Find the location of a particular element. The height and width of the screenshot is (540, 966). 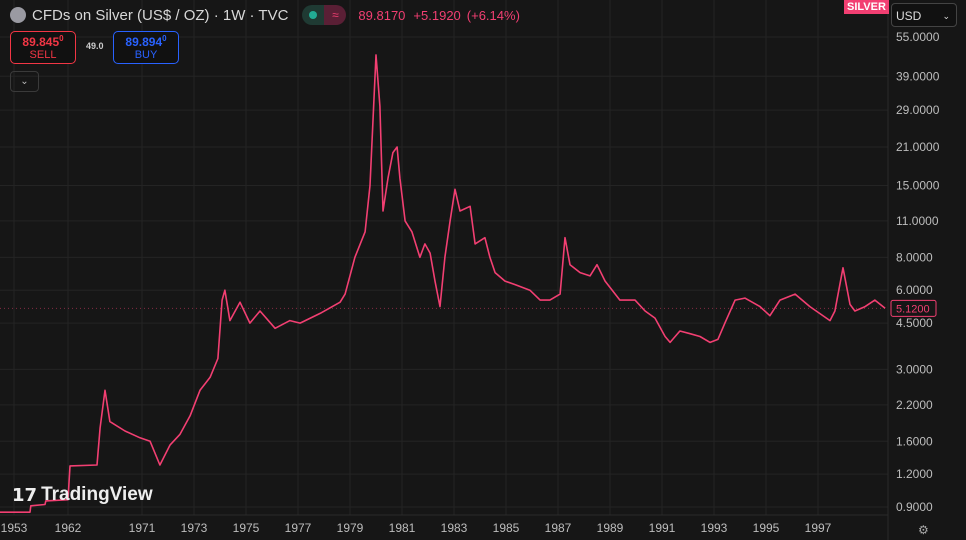

x-tick-label: 1987 is located at coordinates (558, 528).